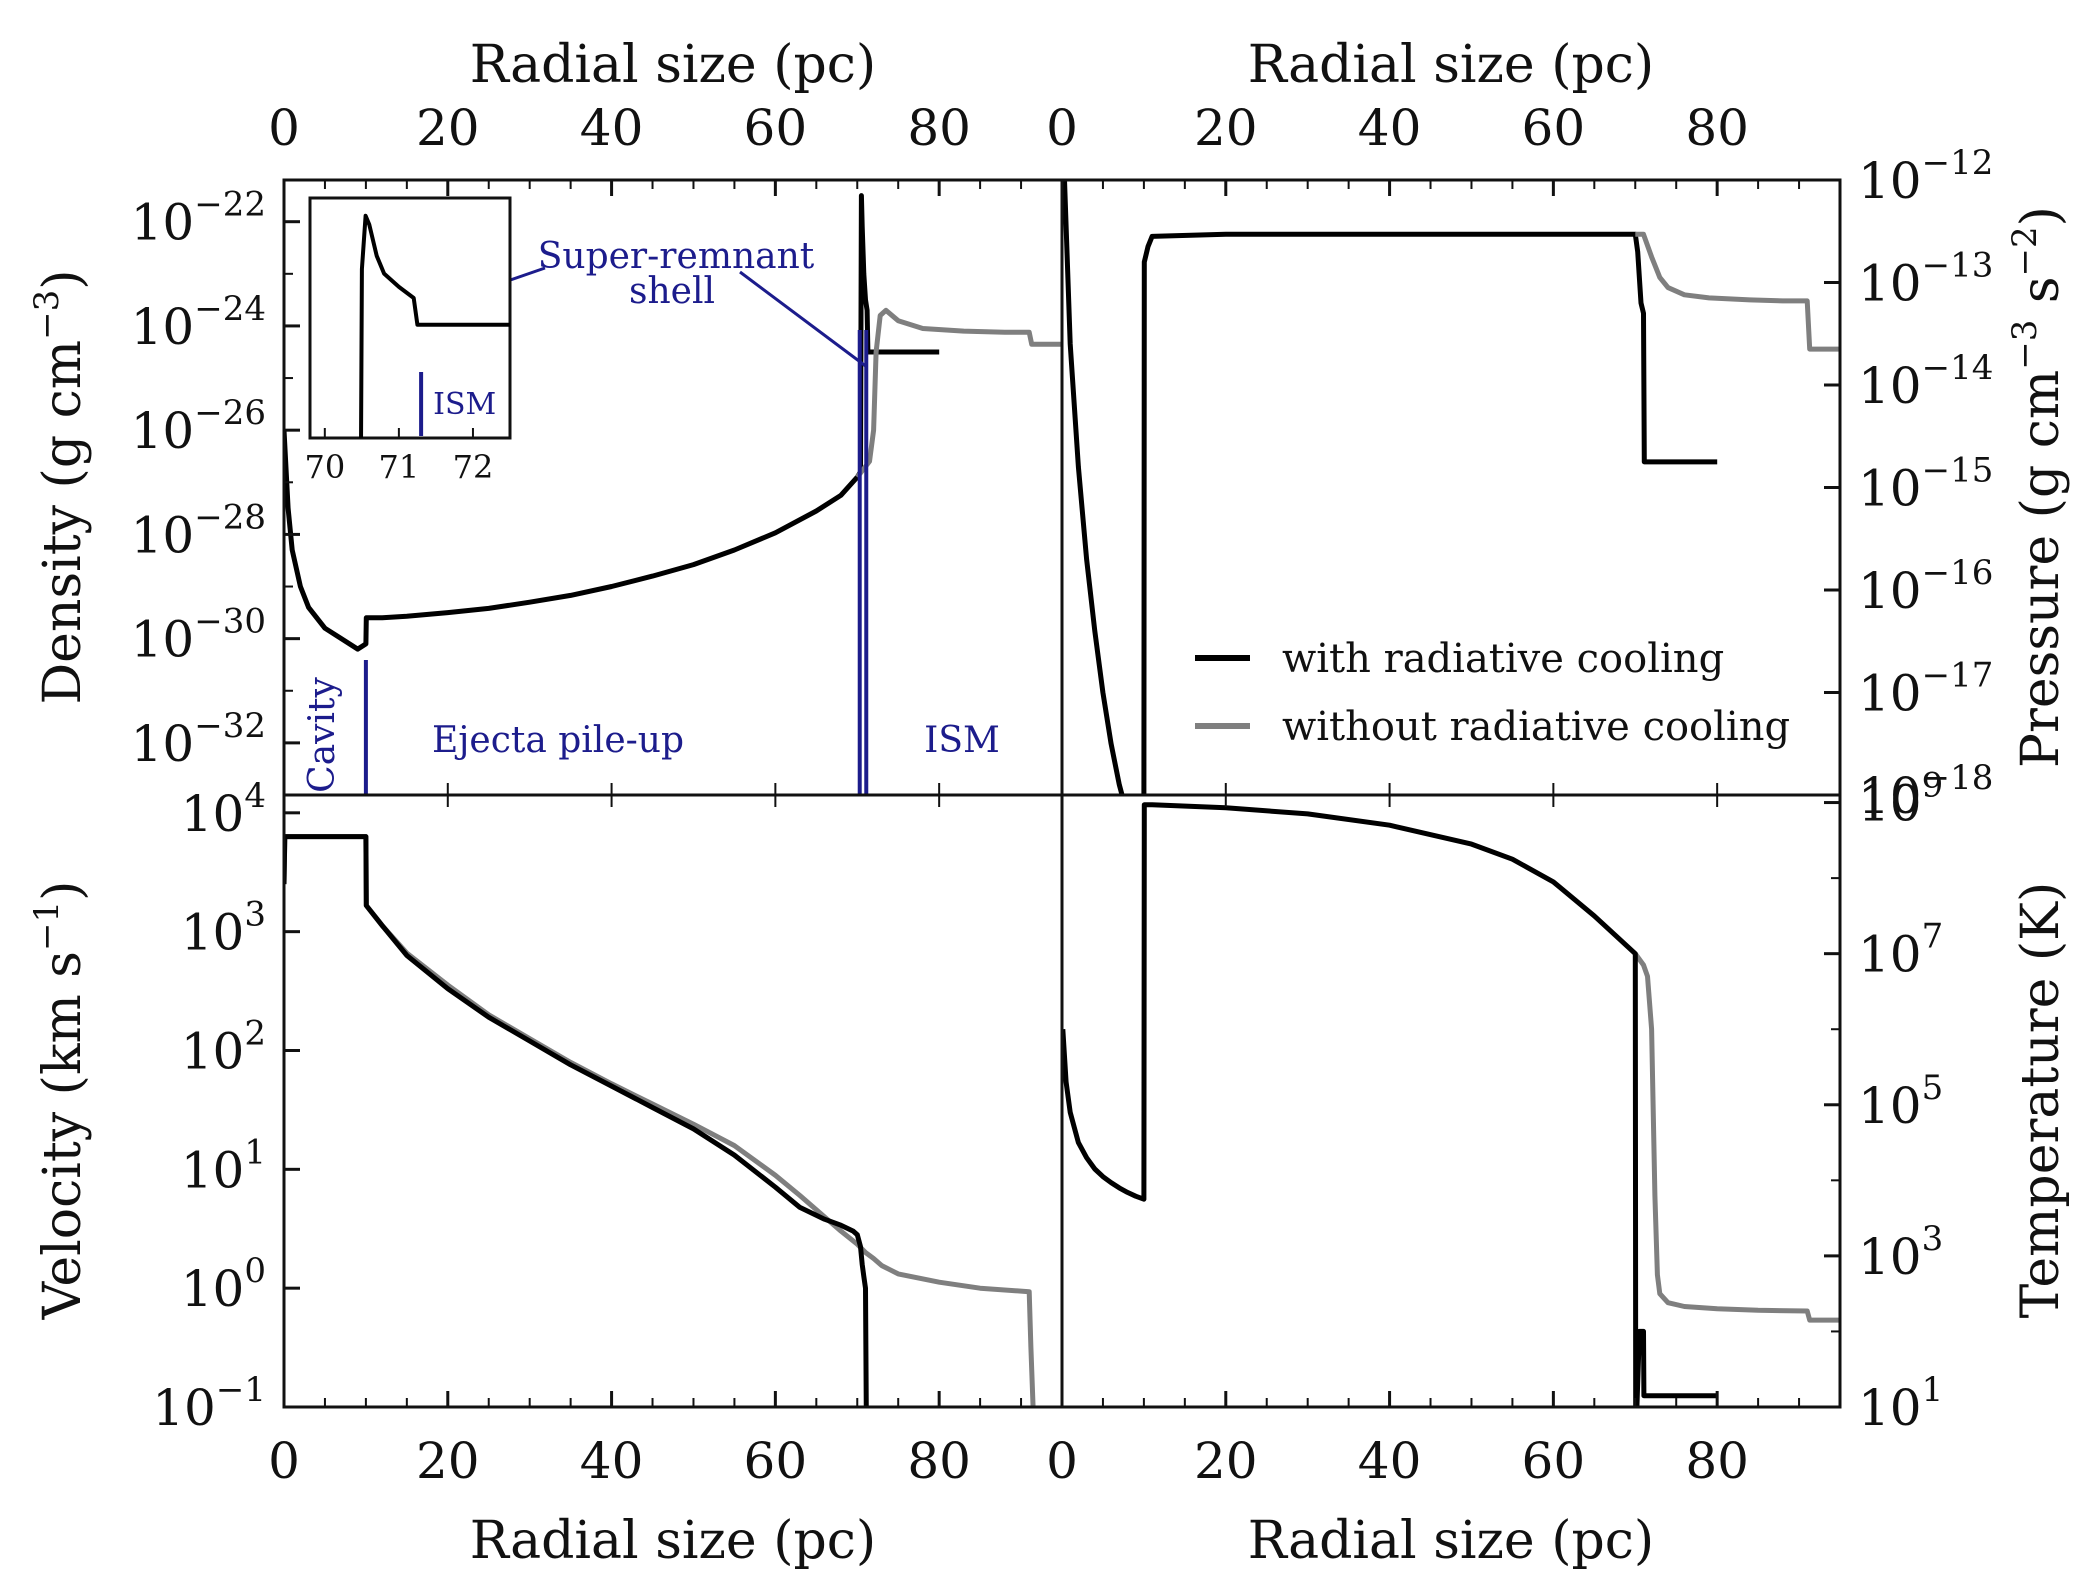 This screenshot has height=1571, width=2090. I want to click on inset-series-group: ISM, so click(434, 325).